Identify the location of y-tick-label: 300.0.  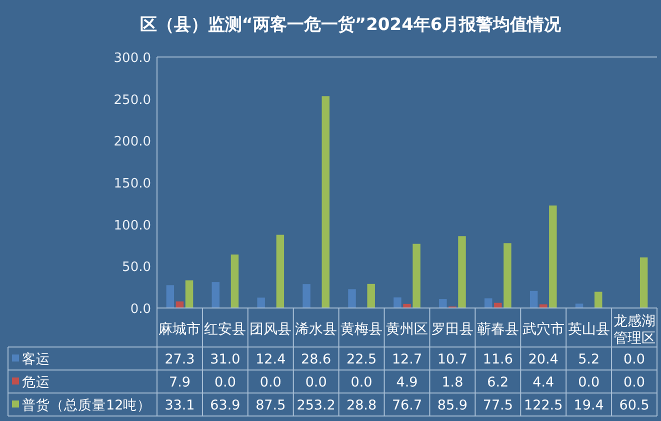
(132, 58).